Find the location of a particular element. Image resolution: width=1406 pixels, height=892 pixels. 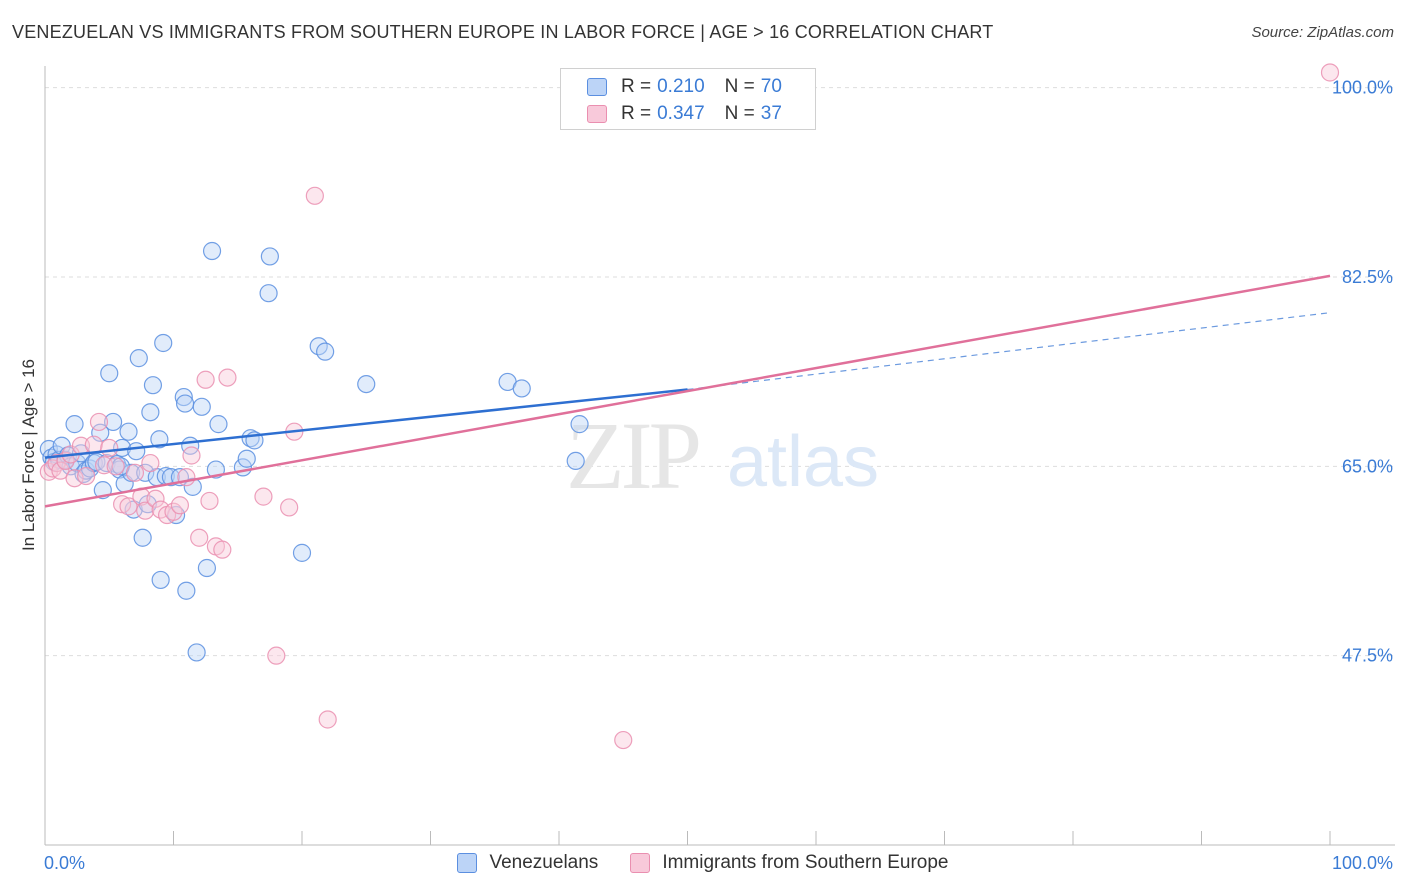

watermark-atlas: atlas is located at coordinates (803, 462).